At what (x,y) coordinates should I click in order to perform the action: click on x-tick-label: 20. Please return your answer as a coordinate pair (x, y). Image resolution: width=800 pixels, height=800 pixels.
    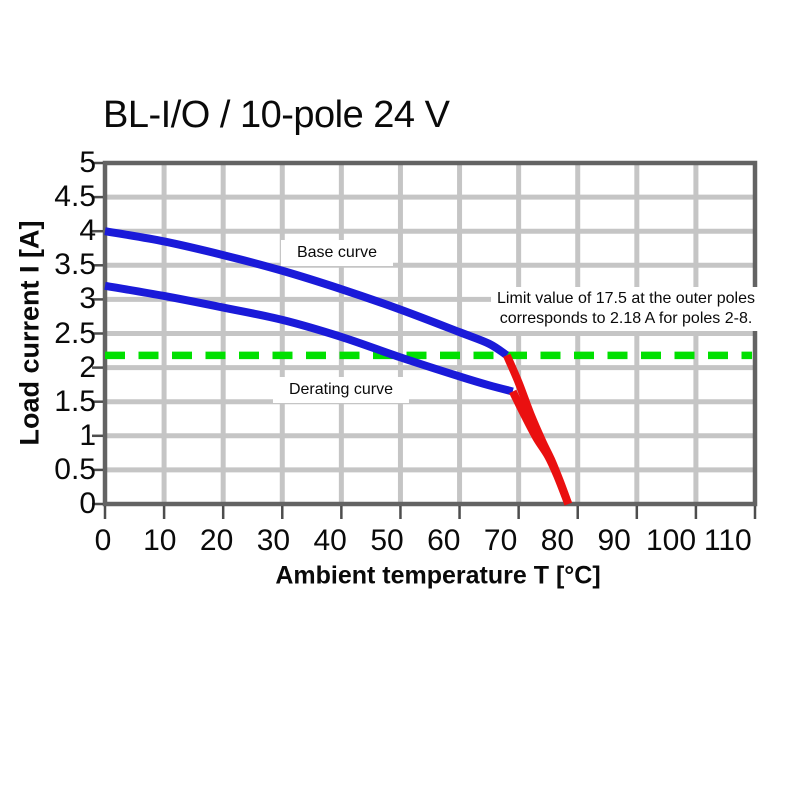
    Looking at the image, I should click on (216, 540).